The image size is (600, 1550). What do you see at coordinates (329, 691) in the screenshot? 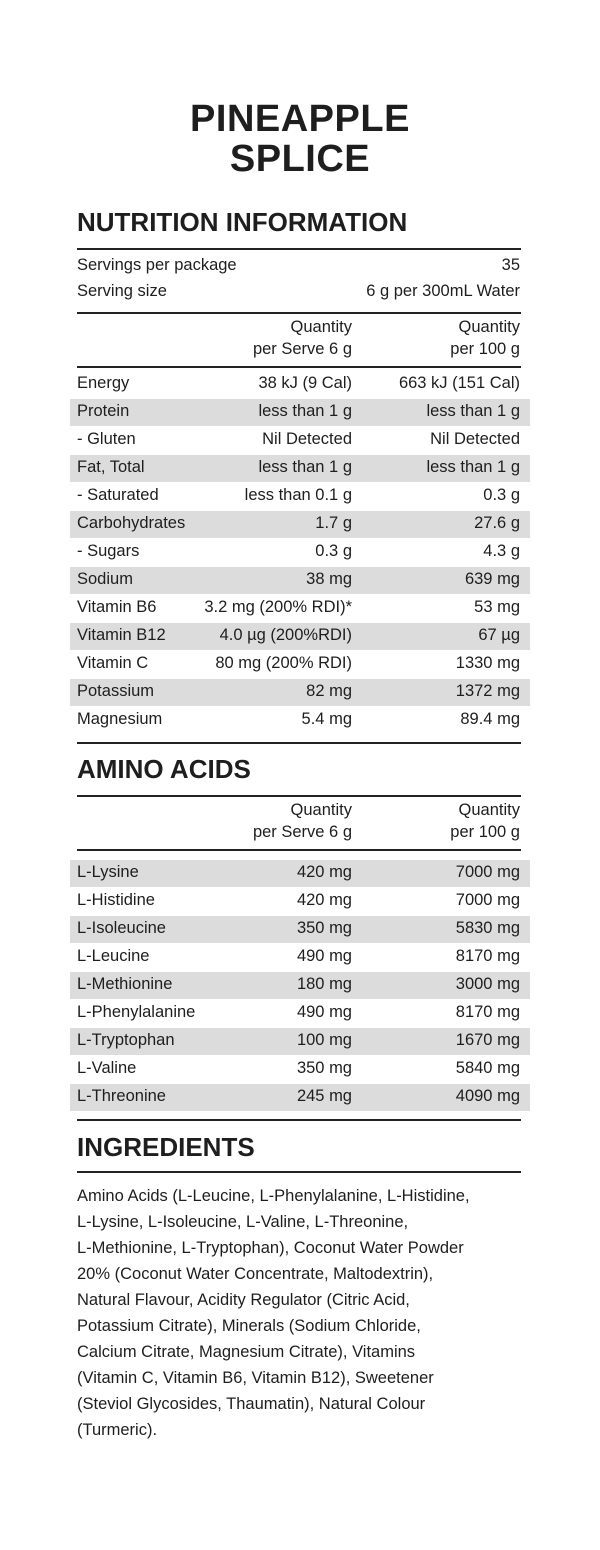
I see `row-value: 82 mg` at bounding box center [329, 691].